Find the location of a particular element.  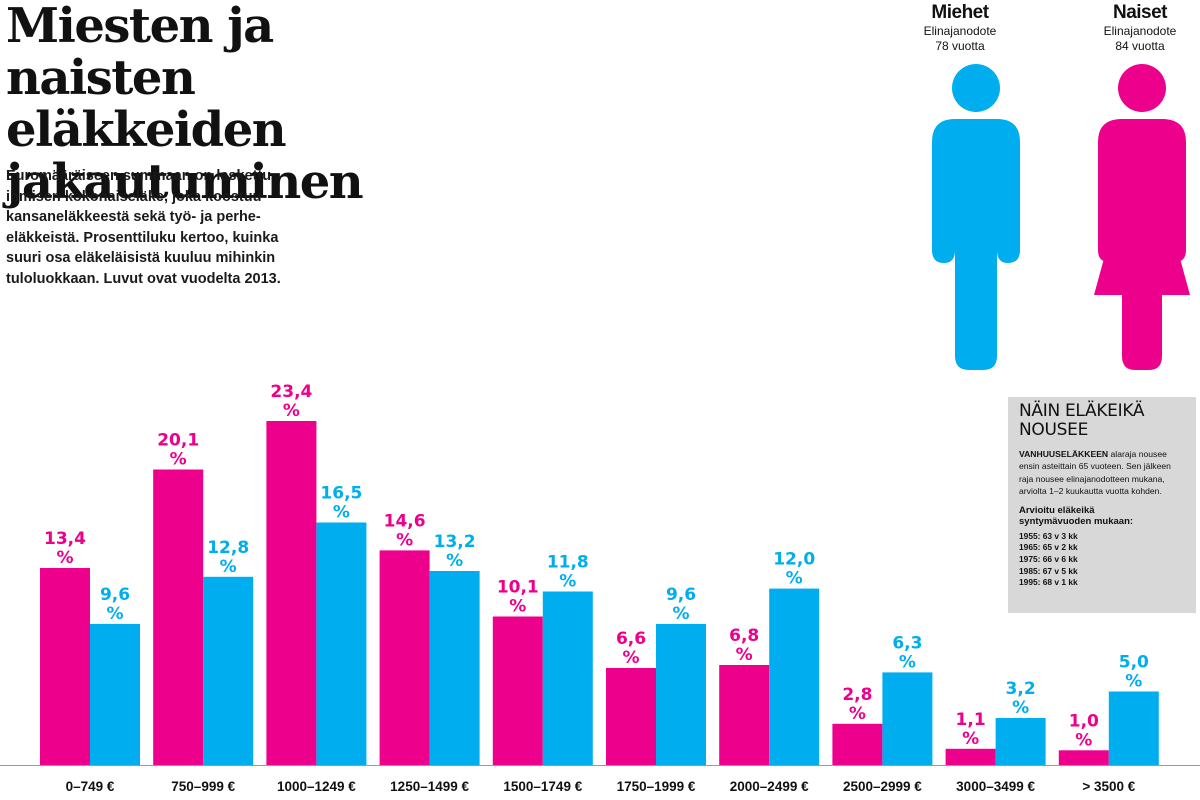

list-item: 1985: 67 v 5 kk is located at coordinates (1048, 570).